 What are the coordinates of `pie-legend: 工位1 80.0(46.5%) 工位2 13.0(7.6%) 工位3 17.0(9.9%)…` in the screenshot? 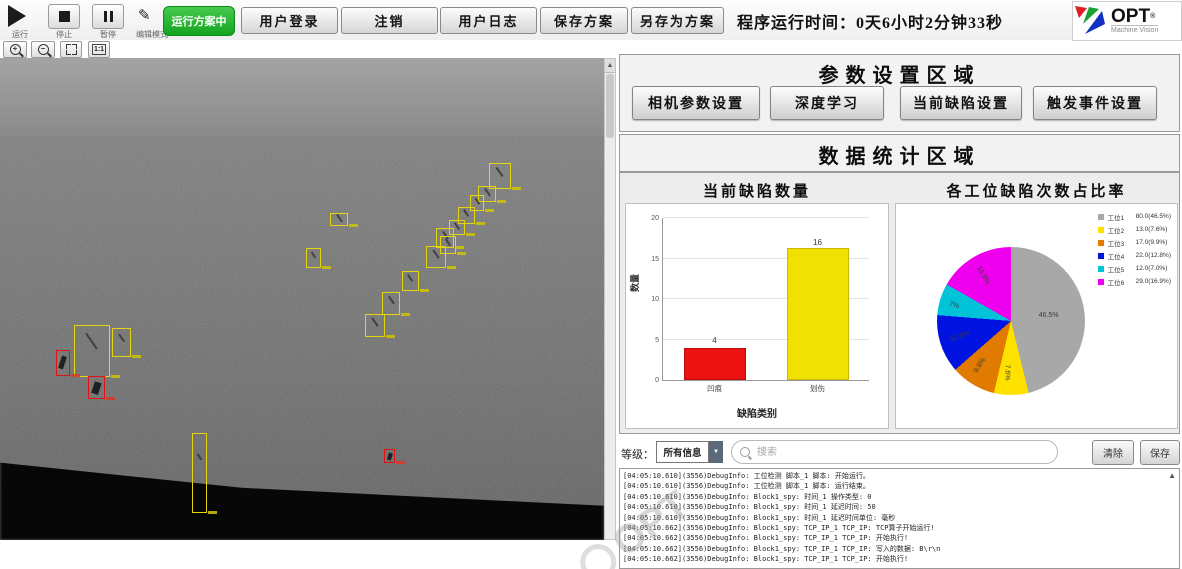 It's located at (1134, 249).